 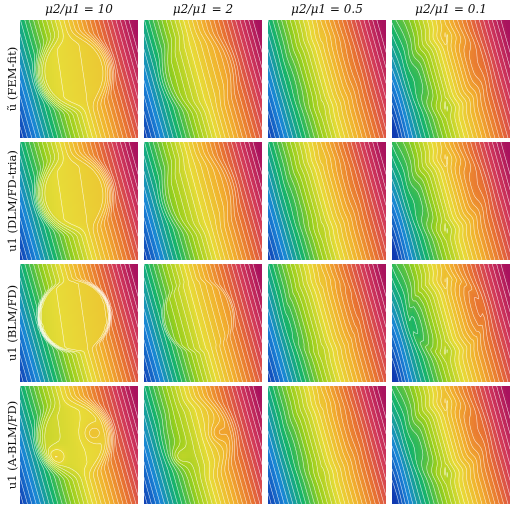 I want to click on row-title-label: u1 (DLM/FD-tria), so click(x=12, y=201).